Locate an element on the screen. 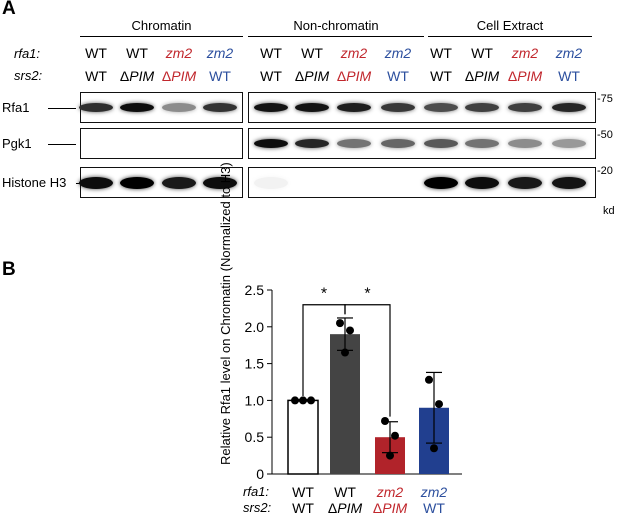  chart-cat-2-srs2: ΔPIM is located at coordinates (390, 508).